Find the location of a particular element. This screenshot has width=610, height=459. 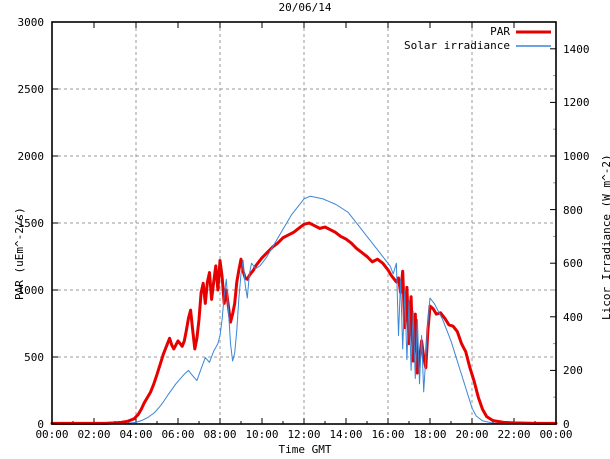

x-tick-8: 16:00 is located at coordinates (388, 434).